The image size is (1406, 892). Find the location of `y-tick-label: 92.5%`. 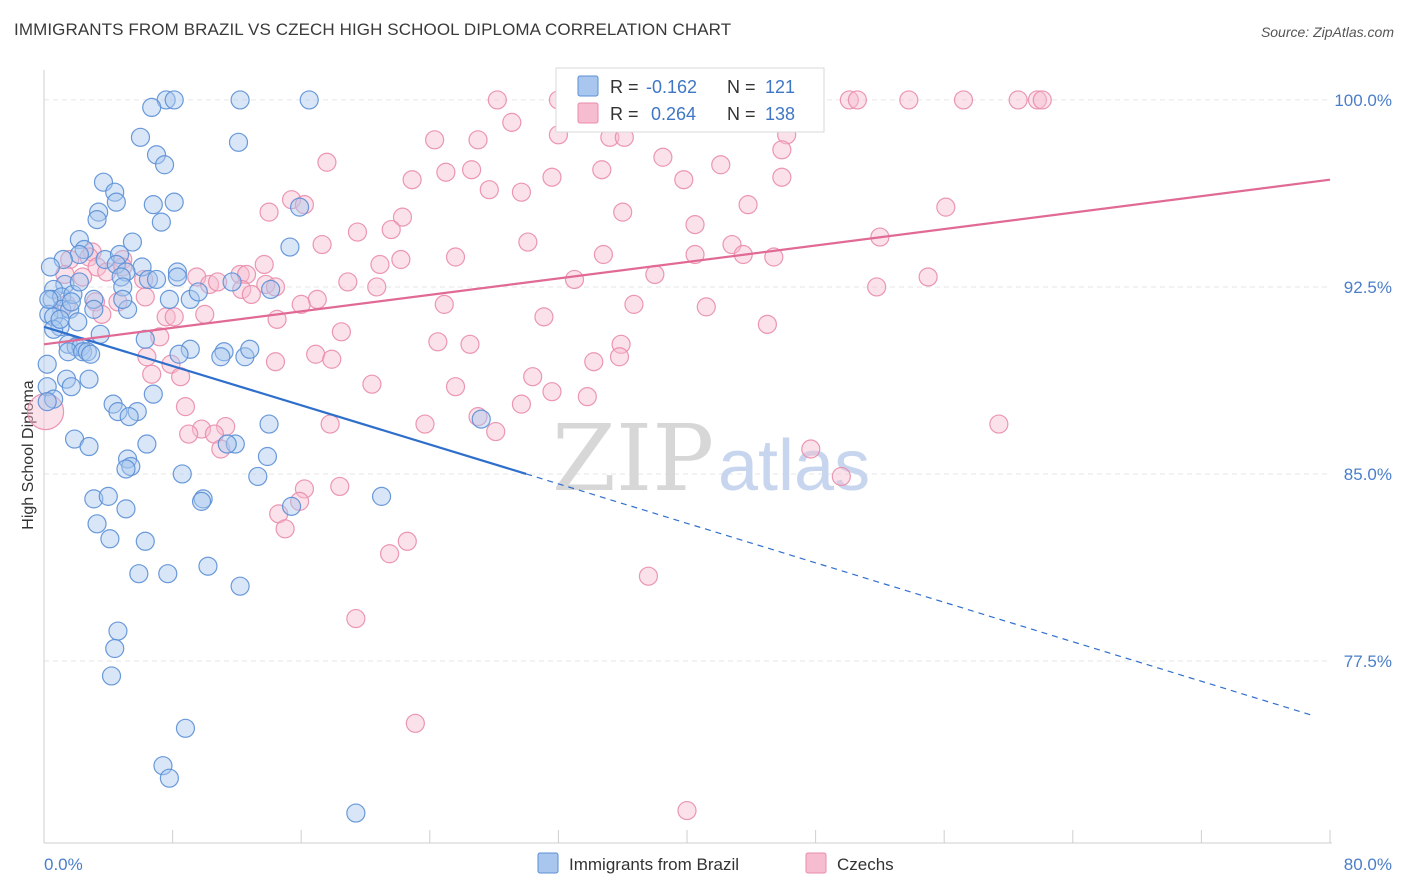

y-tick-label: 92.5% is located at coordinates (1368, 287).